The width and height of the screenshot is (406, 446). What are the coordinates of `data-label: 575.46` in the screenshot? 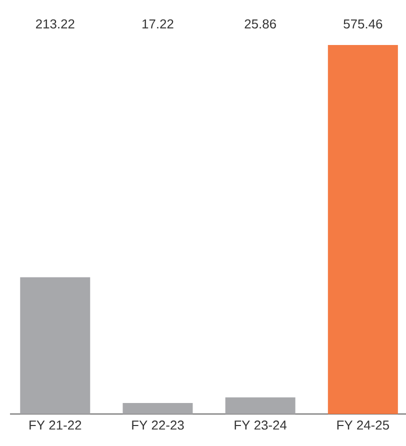 It's located at (363, 24).